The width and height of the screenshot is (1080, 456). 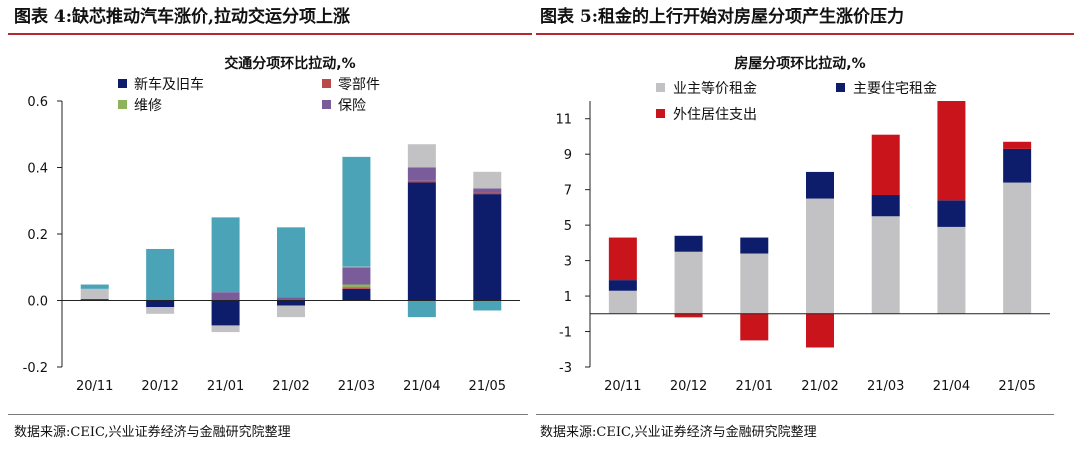 I want to click on left-y-tick-label: -0.2, so click(x=35, y=368).